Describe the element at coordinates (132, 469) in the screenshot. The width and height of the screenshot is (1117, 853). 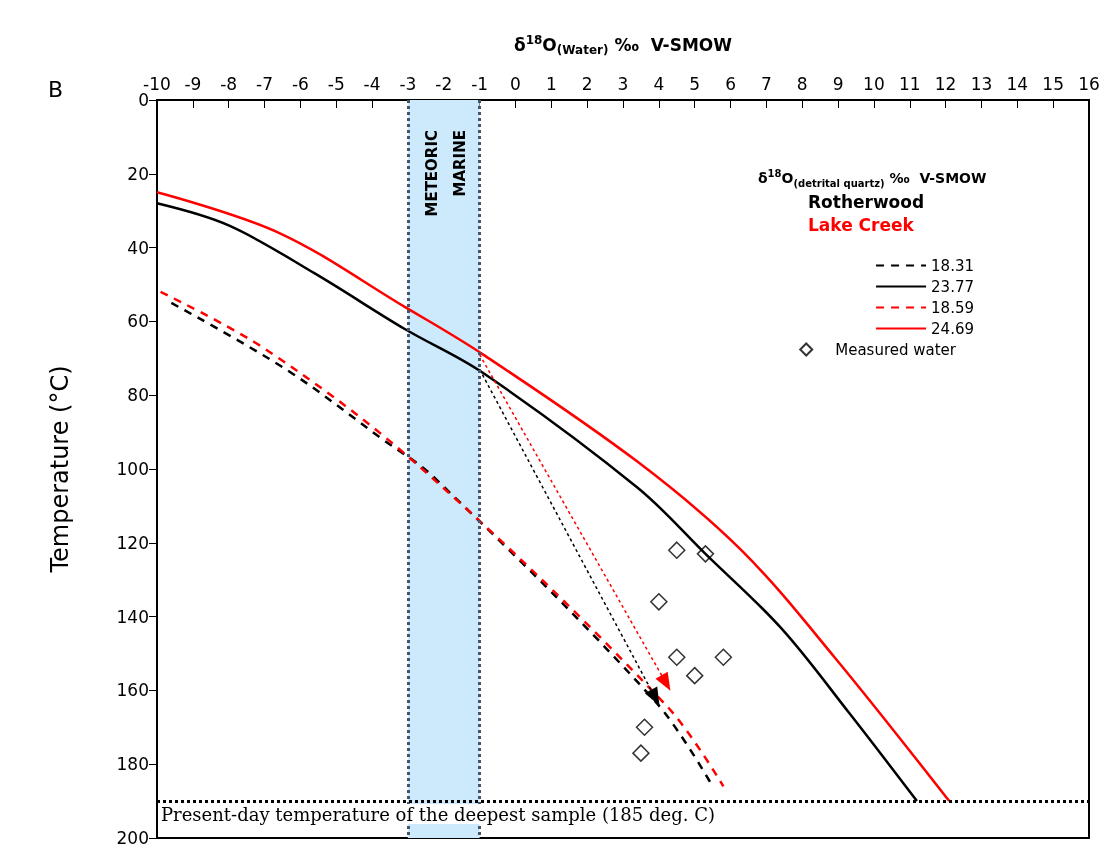
I see `y-tick-label: 100` at that location.